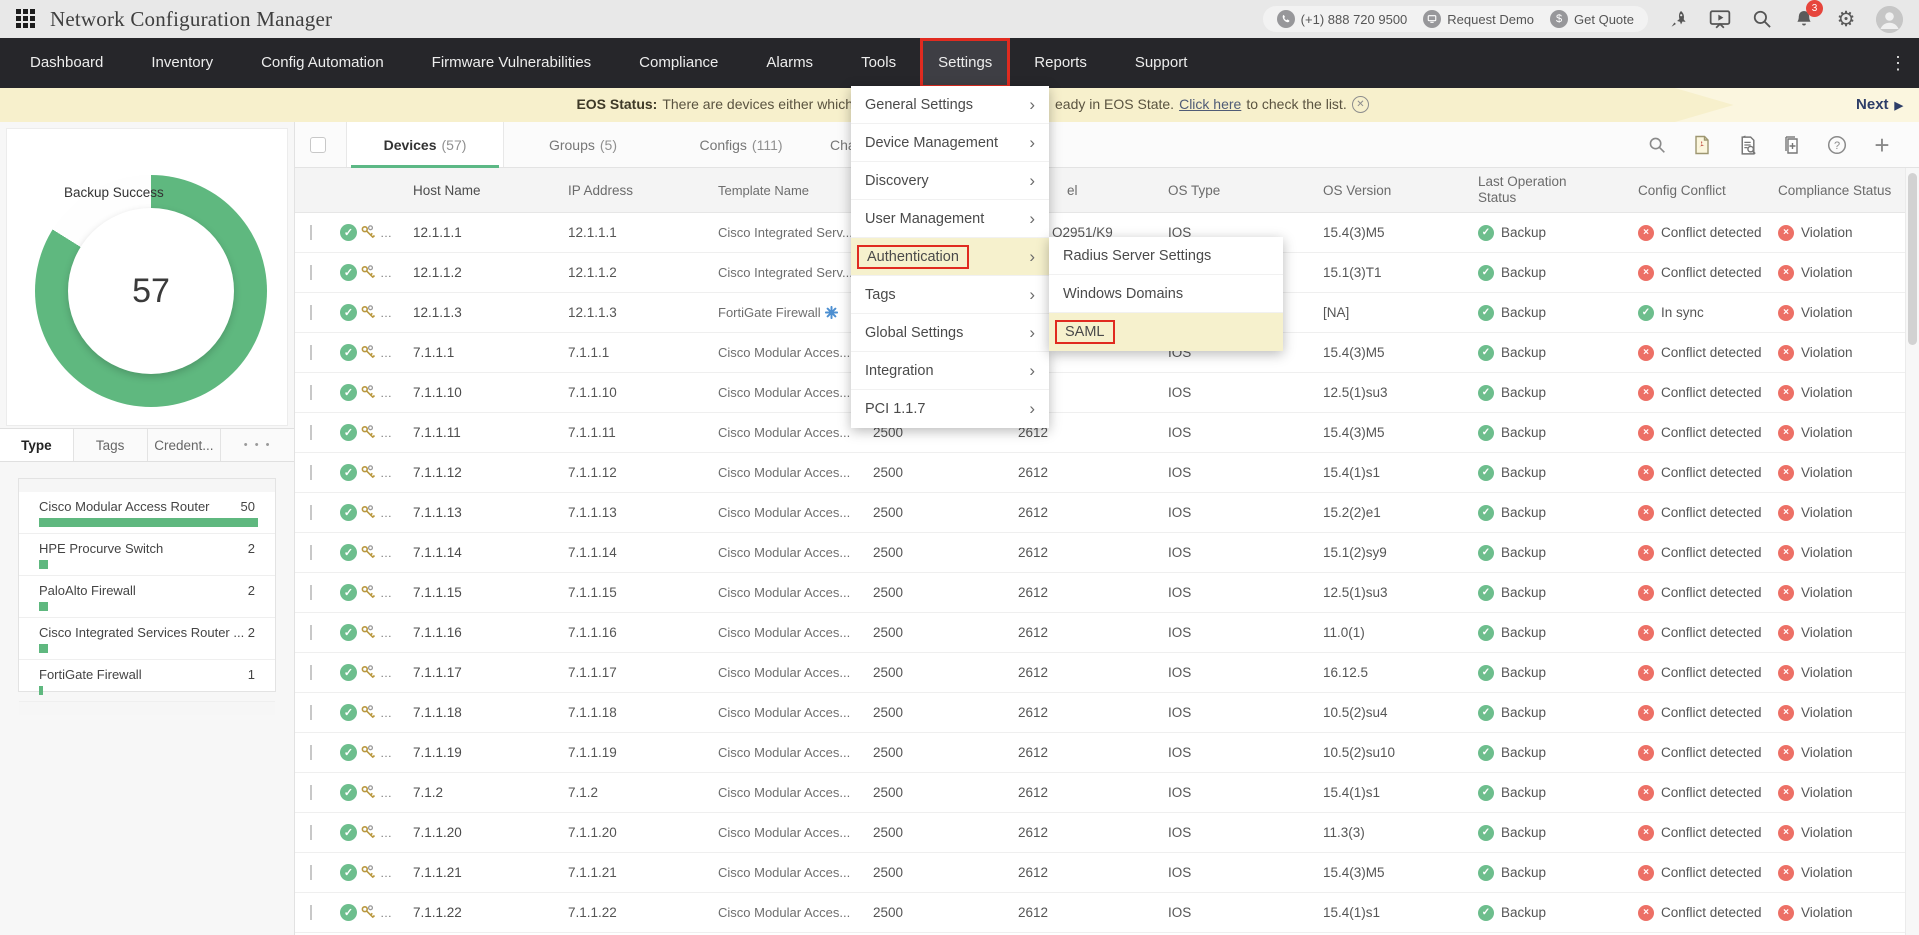 Image resolution: width=1919 pixels, height=935 pixels. Describe the element at coordinates (1060, 62) in the screenshot. I see `nav-item-reports: Reports` at that location.